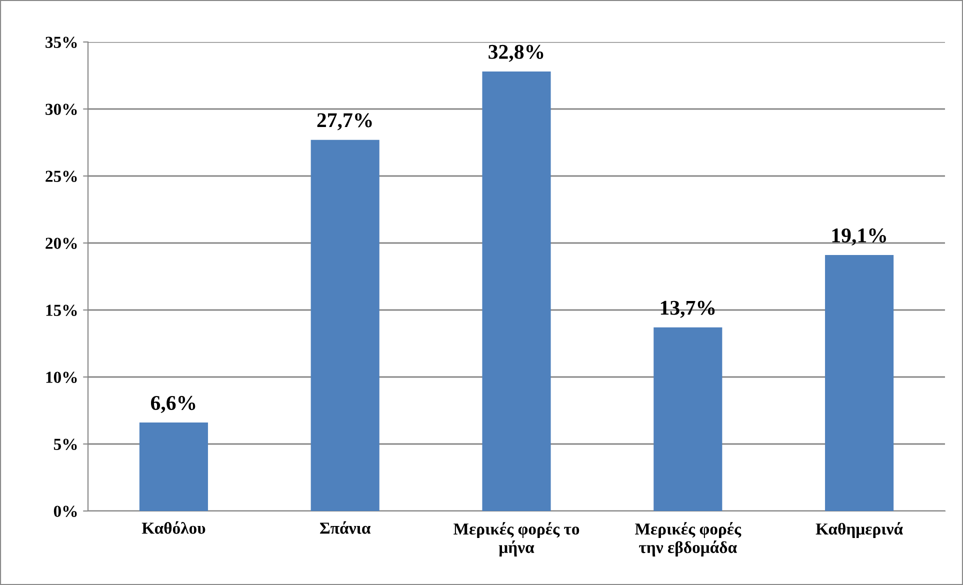  What do you see at coordinates (859, 530) in the screenshot?
I see `x-tick-label: Καθημερινά` at bounding box center [859, 530].